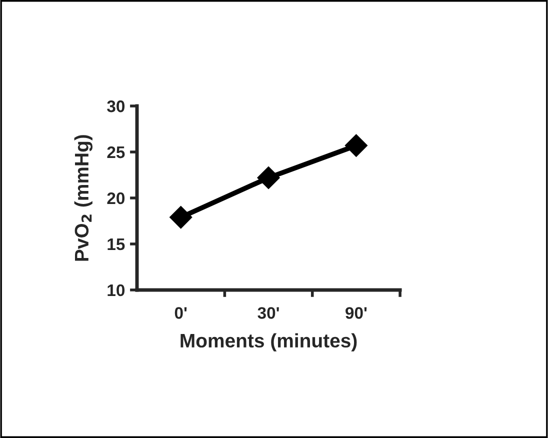 This screenshot has height=438, width=548. What do you see at coordinates (268, 342) in the screenshot?
I see `x-axis-title: Moments (minutes)` at bounding box center [268, 342].